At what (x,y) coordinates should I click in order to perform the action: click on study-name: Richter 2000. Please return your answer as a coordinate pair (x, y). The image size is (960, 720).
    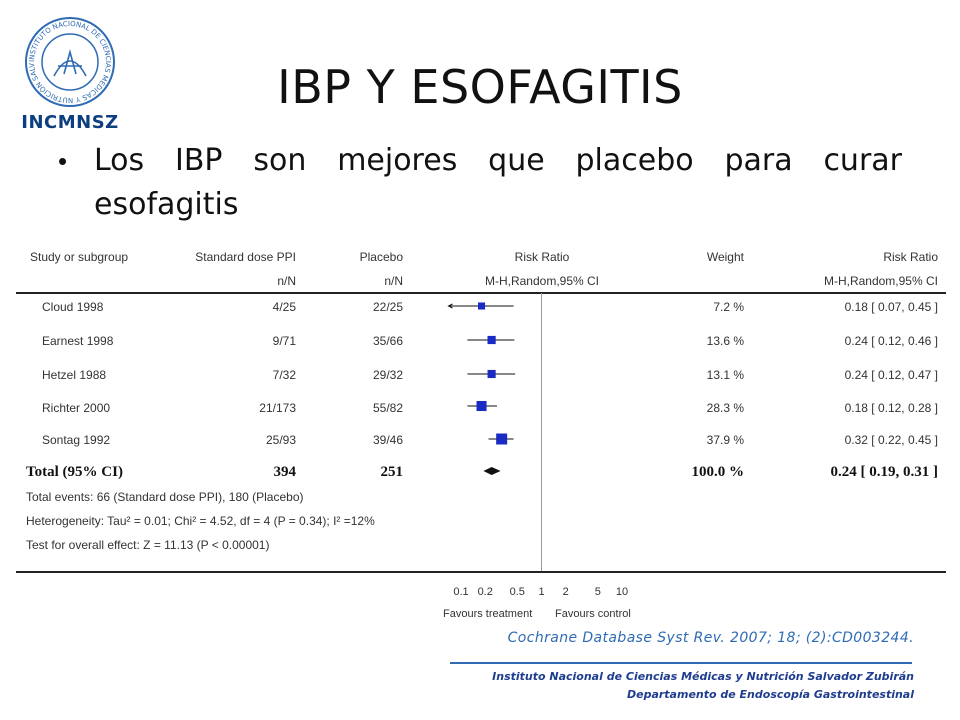
    Looking at the image, I should click on (76, 408).